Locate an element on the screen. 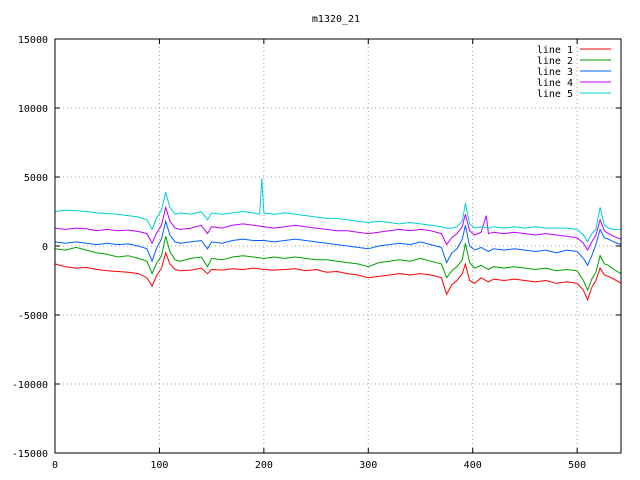  legend-label-4: line 4 is located at coordinates (555, 83).